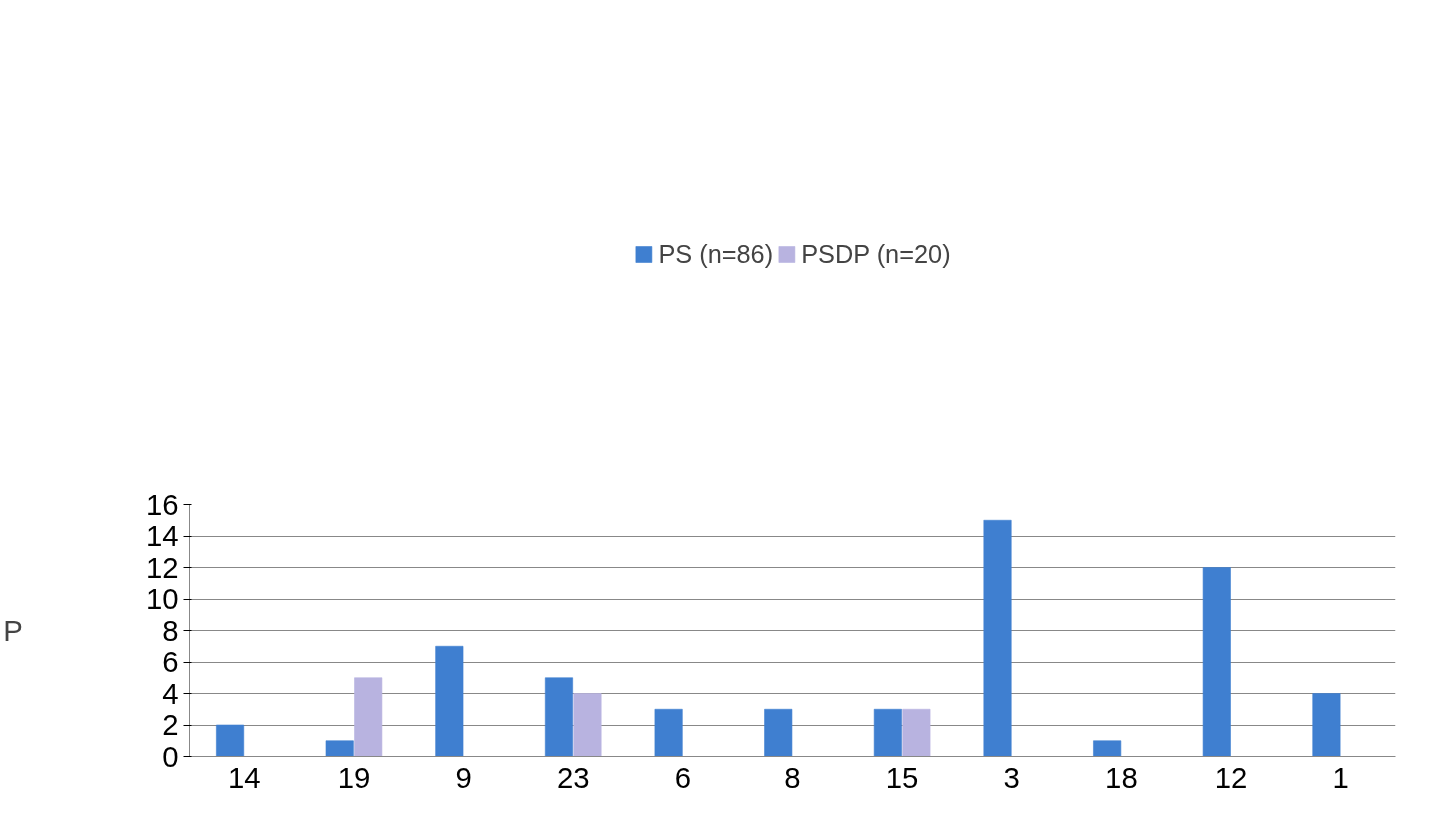 The height and width of the screenshot is (828, 1446). Describe the element at coordinates (13, 630) in the screenshot. I see `y-axis-title: P` at that location.